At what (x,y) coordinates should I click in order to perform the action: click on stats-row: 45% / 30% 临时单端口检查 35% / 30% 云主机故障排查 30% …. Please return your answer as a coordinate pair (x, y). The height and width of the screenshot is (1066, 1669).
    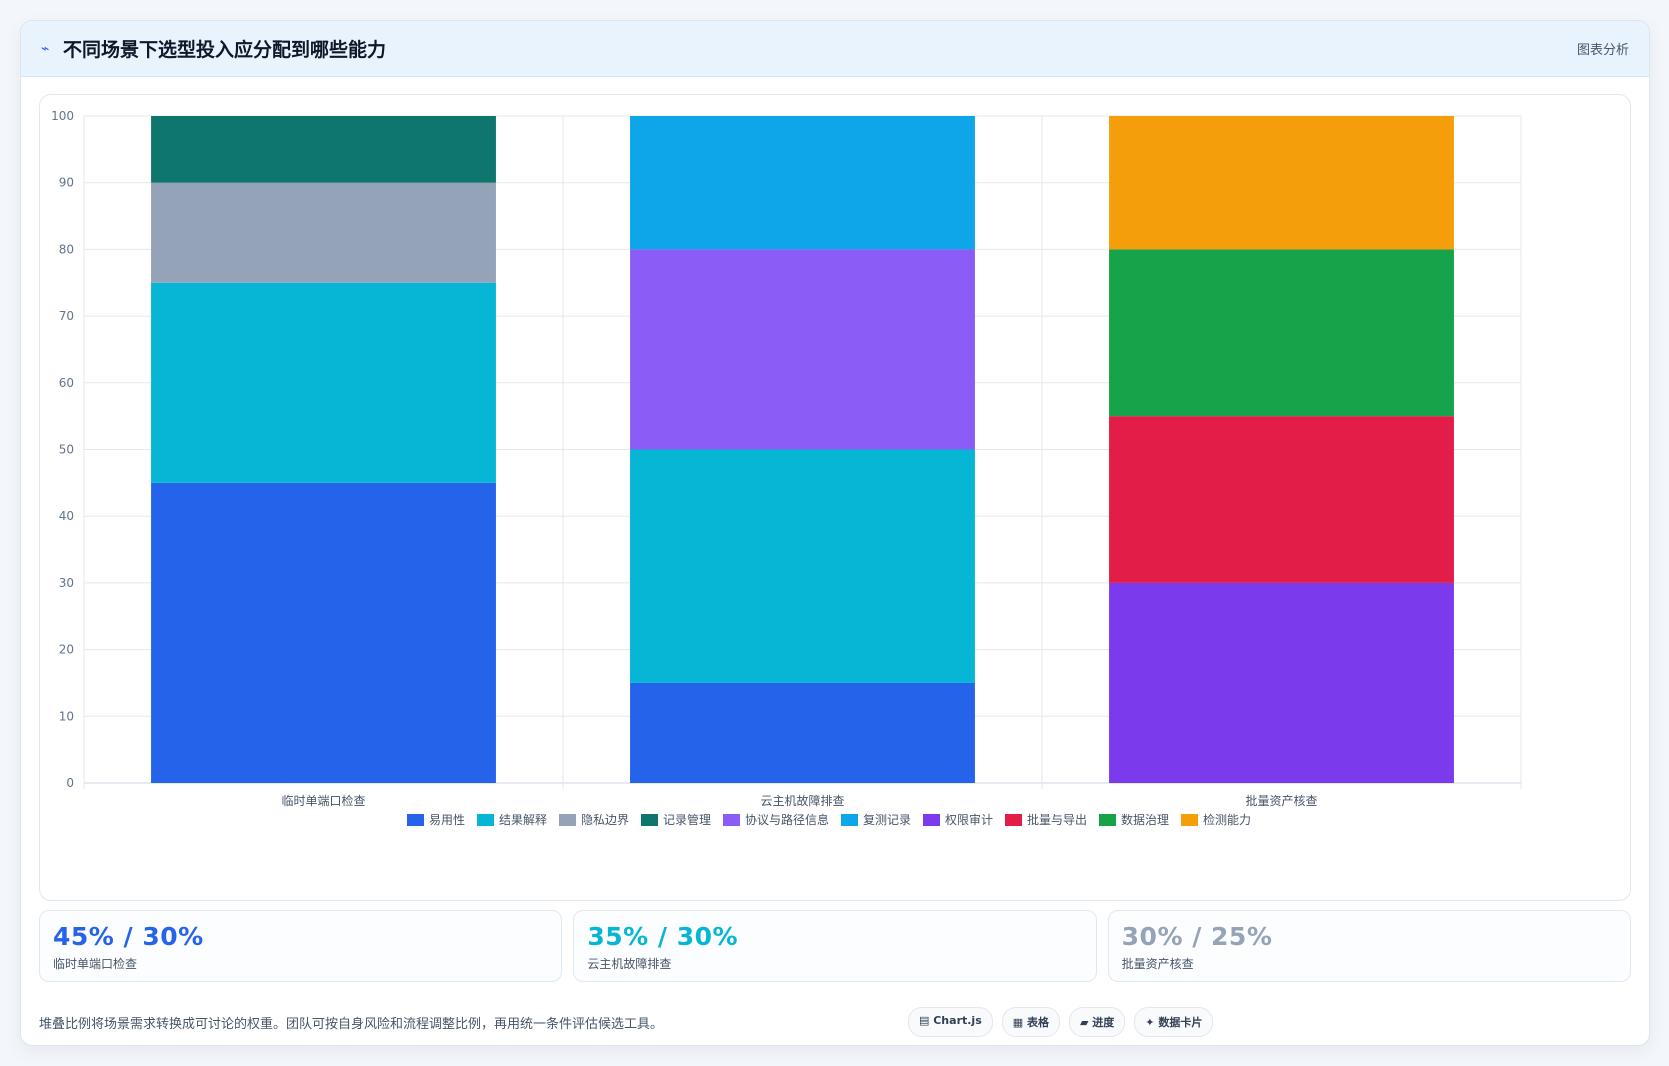
    Looking at the image, I should click on (835, 946).